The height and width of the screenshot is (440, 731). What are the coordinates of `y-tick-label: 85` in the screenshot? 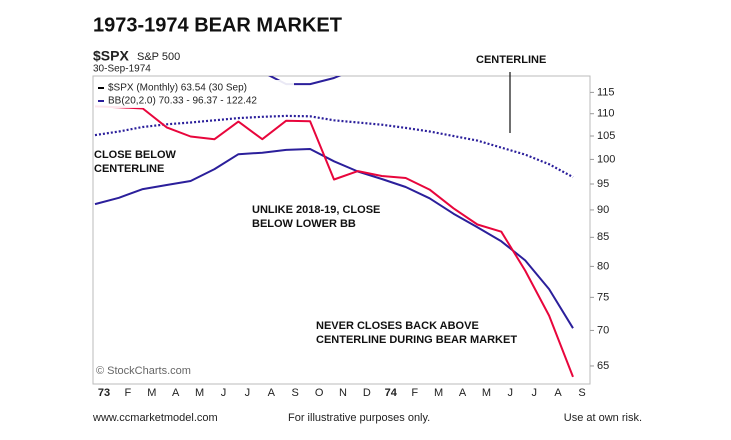 It's located at (603, 237).